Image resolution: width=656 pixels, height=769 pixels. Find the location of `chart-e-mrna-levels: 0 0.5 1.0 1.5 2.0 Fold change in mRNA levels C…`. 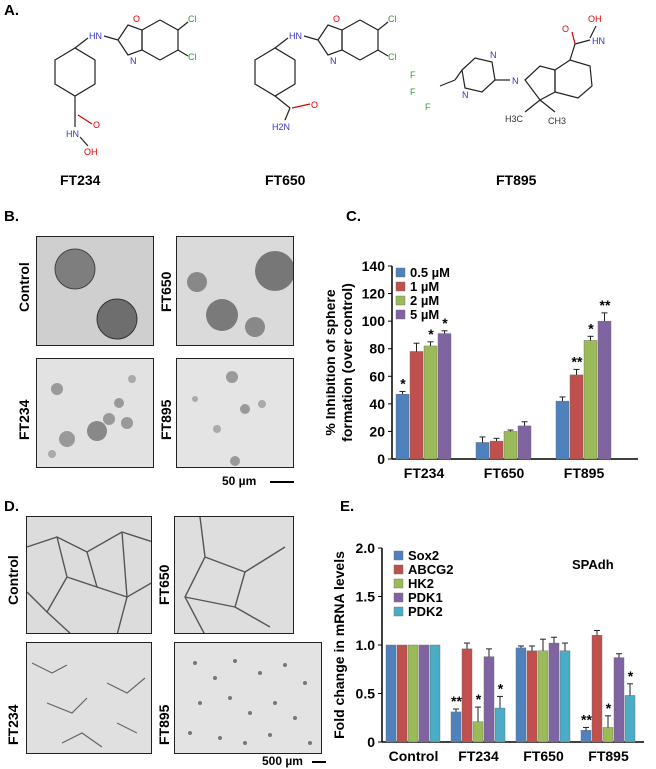

chart-e-mrna-levels: 0 0.5 1.0 1.5 2.0 Fold change in mRNA levels C… is located at coordinates (487, 652).